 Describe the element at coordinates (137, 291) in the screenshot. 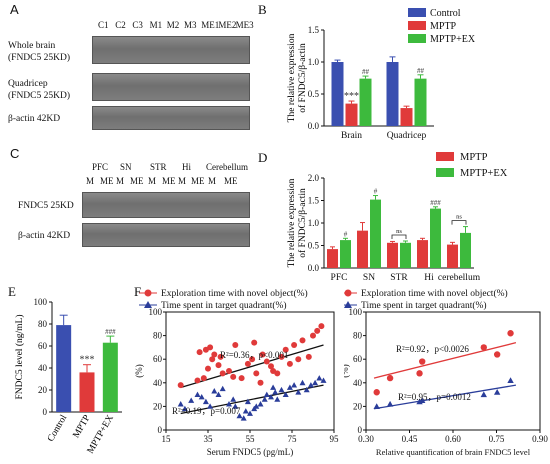

I see `panel-label-f: F` at that location.